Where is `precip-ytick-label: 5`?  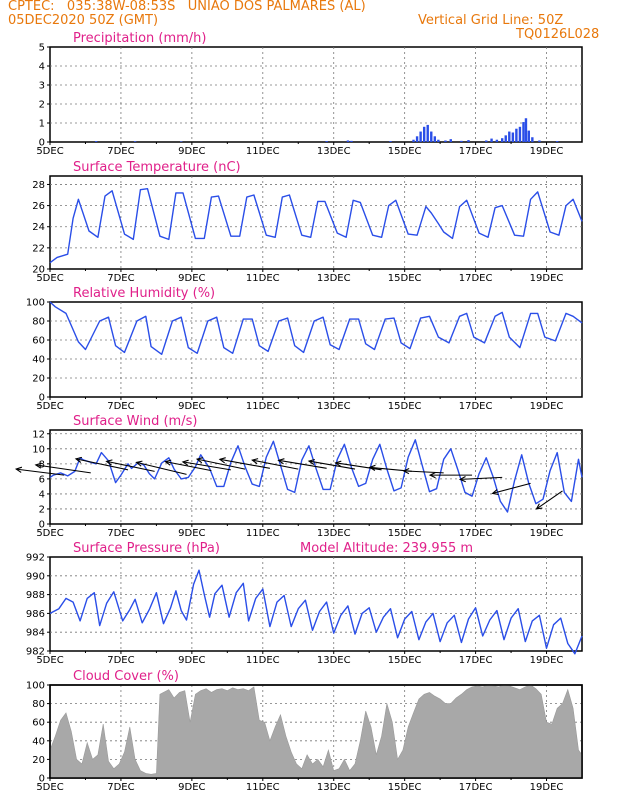 precip-ytick-label: 5 is located at coordinates (42, 48).